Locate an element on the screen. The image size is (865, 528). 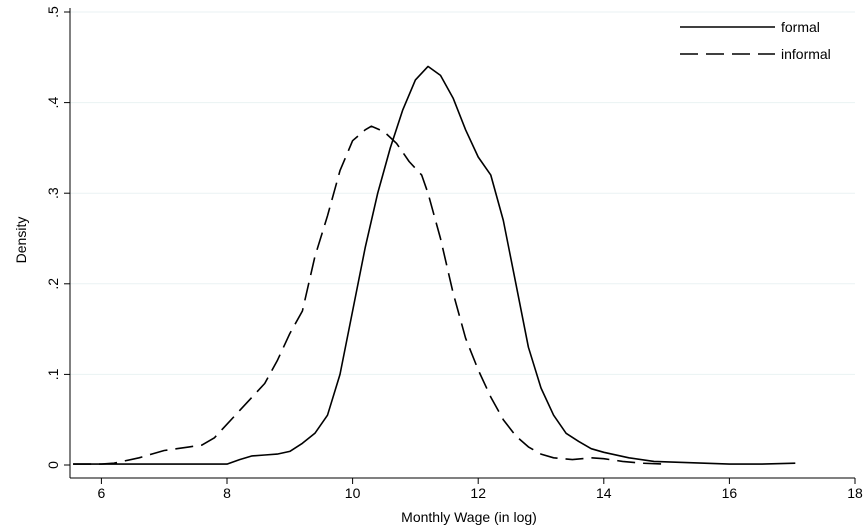
x-tick-label-0: 6 is located at coordinates (102, 493).